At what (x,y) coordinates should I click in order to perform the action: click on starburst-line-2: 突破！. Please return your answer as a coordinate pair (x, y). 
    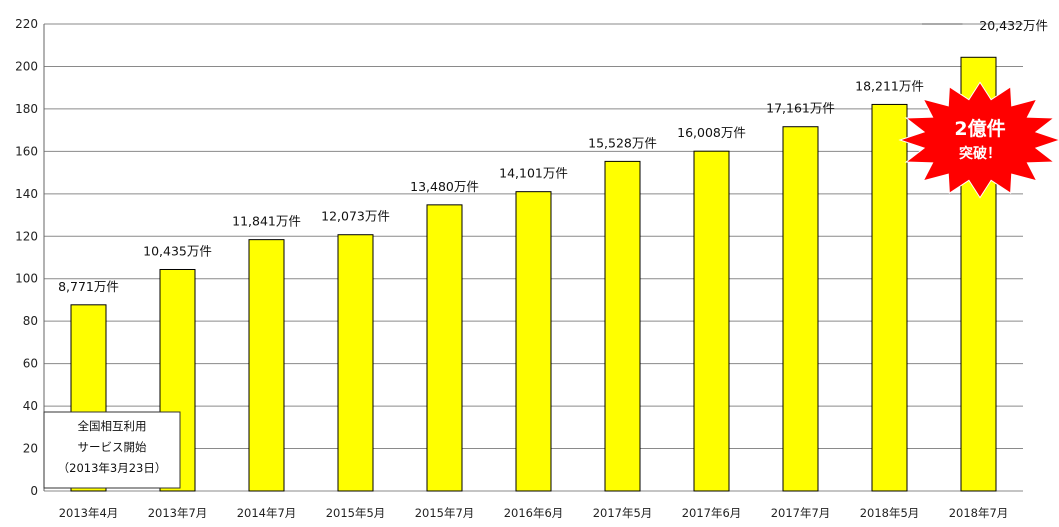
    Looking at the image, I should click on (980, 153).